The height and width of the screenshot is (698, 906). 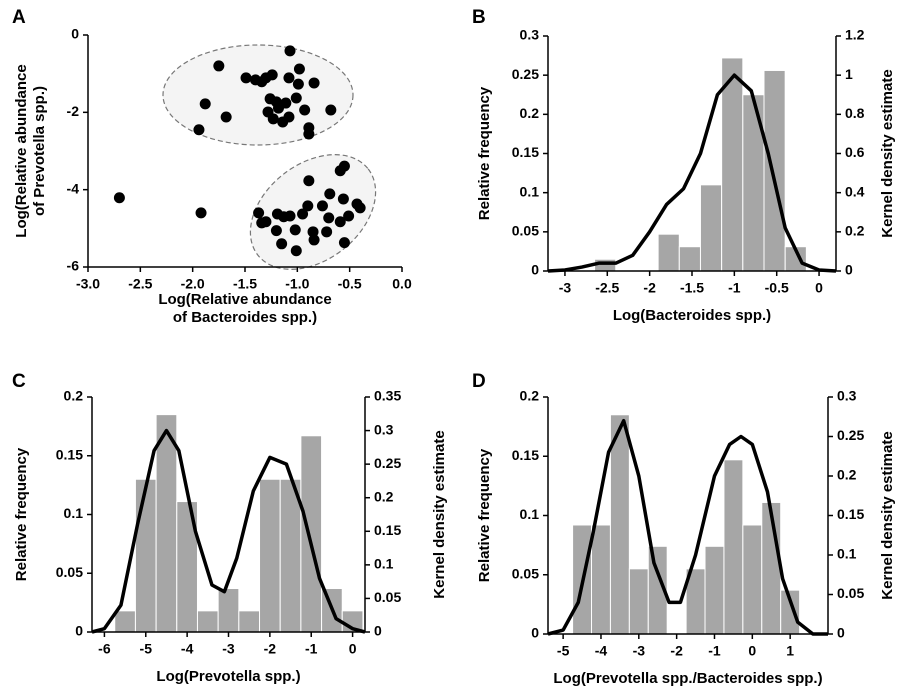 I want to click on y2-tick-label: 0.15, so click(x=850, y=514).